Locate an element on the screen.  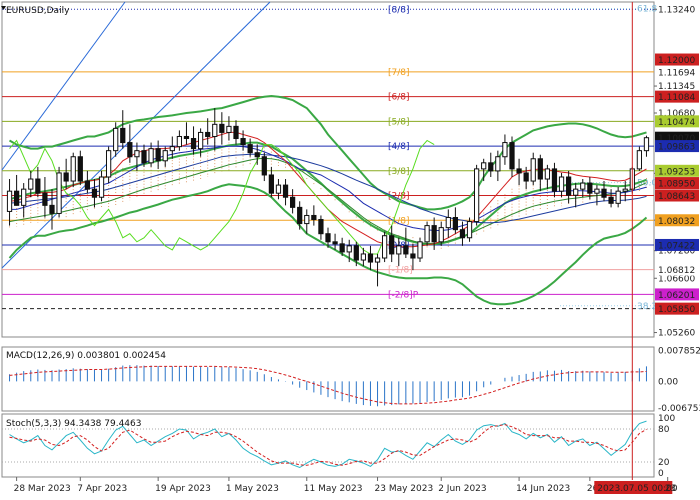
murrey-label-9: [-1/8] is located at coordinates (400, 271).